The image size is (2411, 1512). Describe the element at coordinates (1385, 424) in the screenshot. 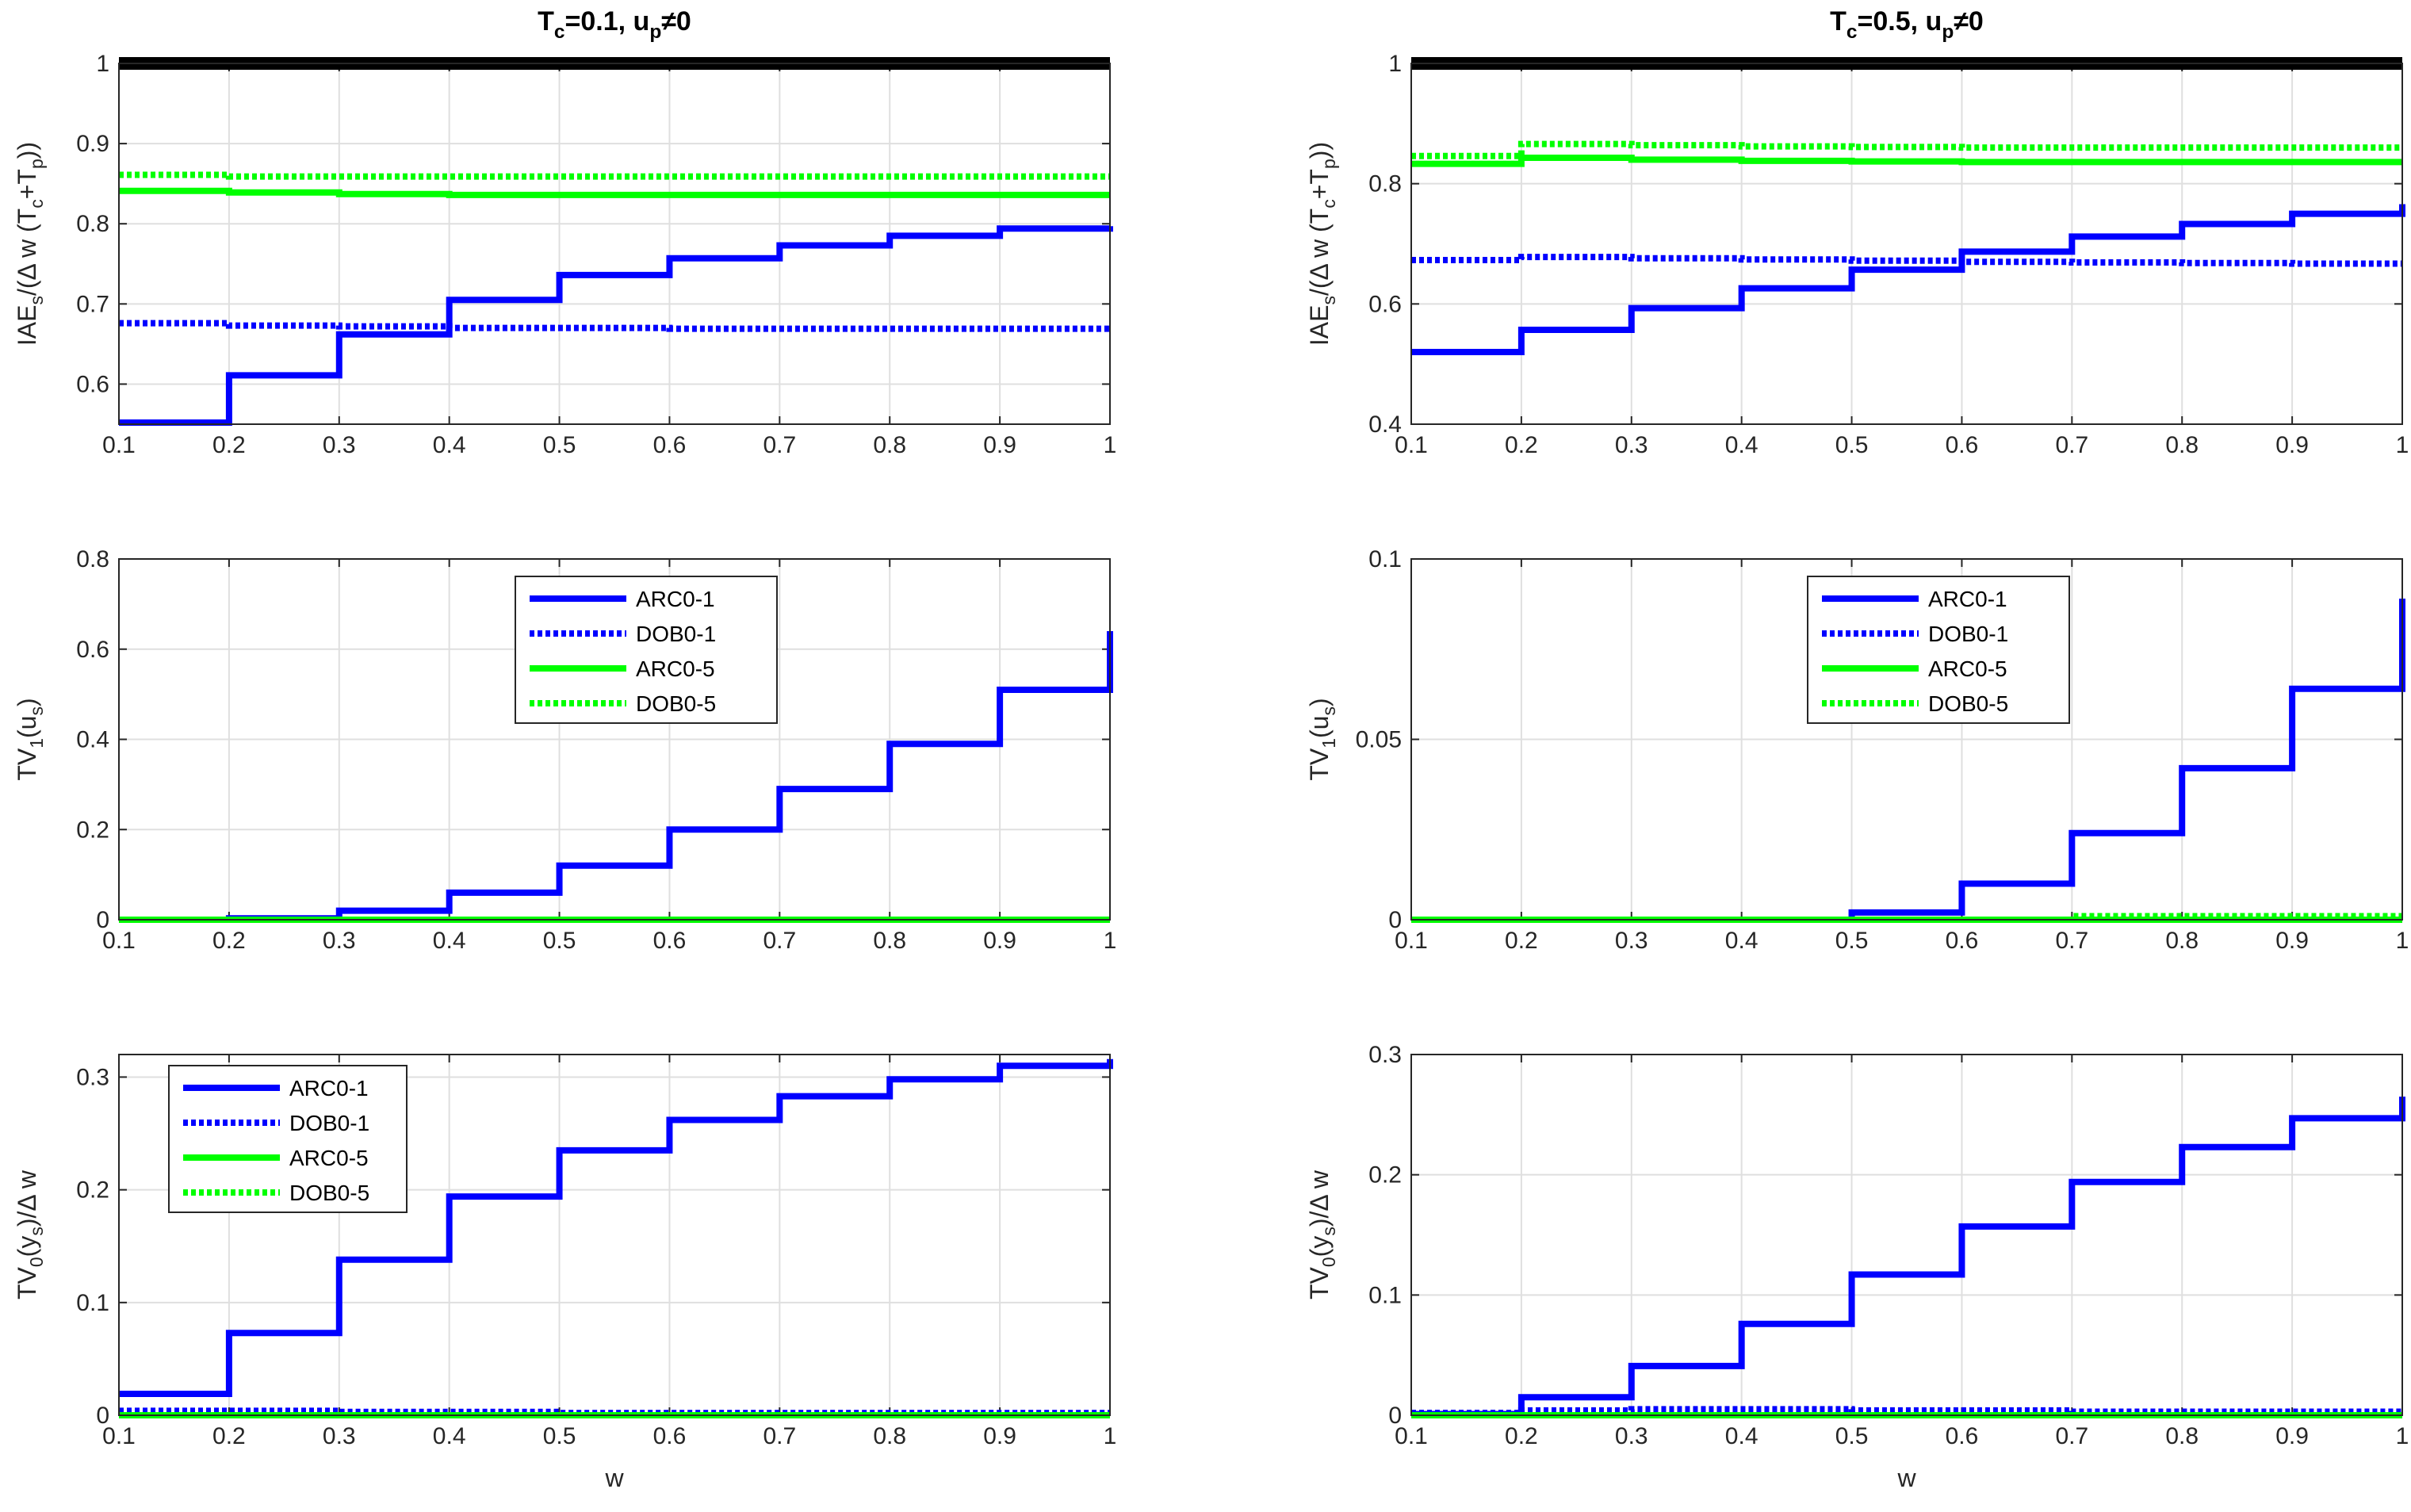

I see `y-tick-label: 0.4` at that location.